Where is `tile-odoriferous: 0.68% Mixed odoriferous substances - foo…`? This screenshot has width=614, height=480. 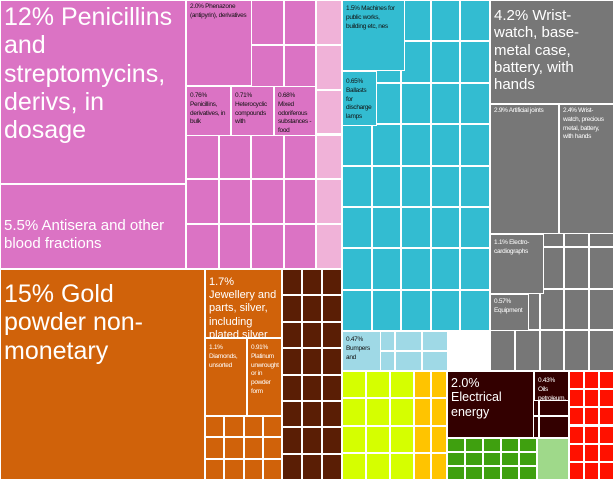 tile-odoriferous: 0.68% Mixed odoriferous substances - foo… is located at coordinates (295, 111).